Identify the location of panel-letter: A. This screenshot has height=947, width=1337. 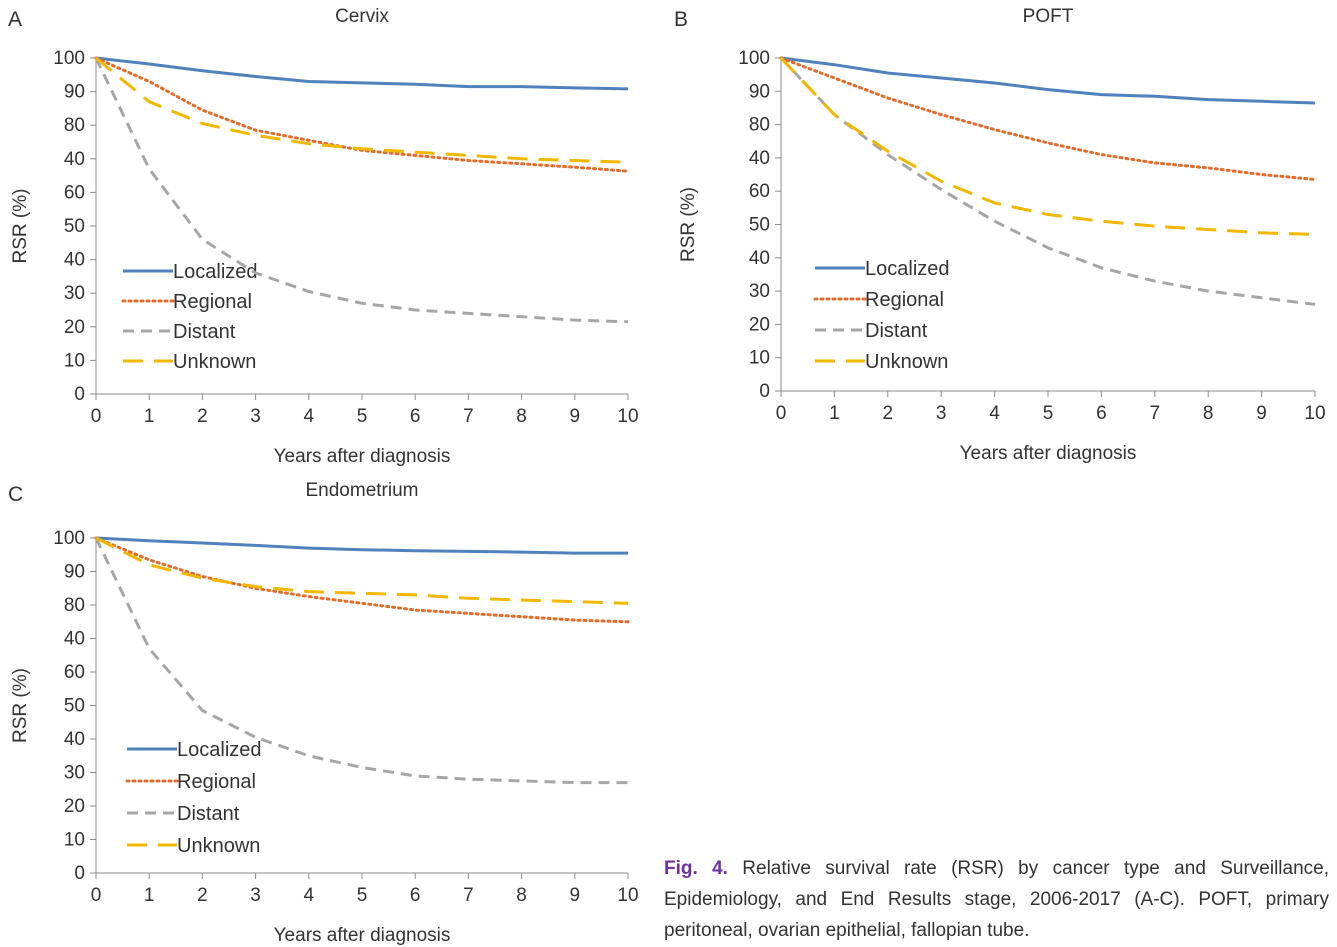
(15, 19).